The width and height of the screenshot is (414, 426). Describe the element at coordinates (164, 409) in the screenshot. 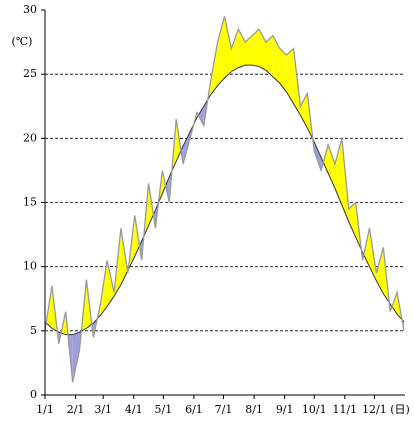

I see `x-tick-label: 5/1` at that location.